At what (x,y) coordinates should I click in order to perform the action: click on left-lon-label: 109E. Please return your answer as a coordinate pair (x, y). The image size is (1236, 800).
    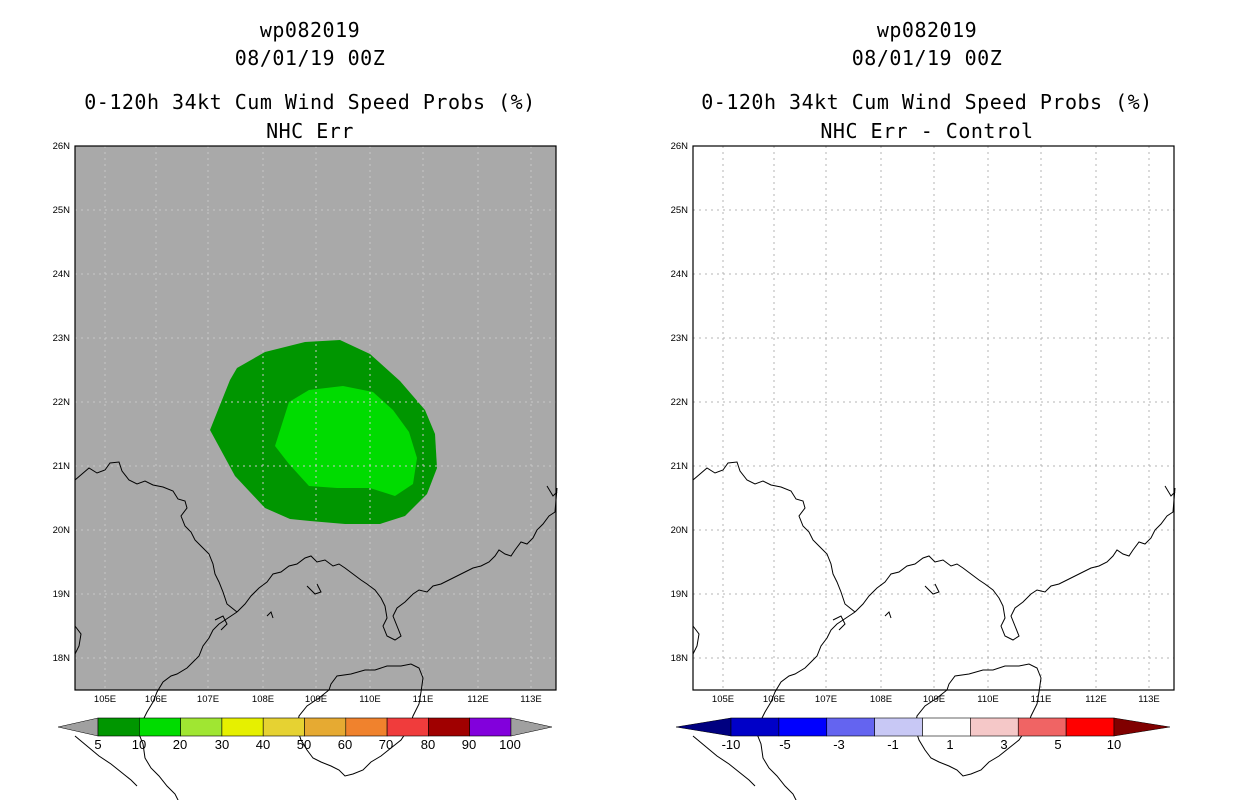
    Looking at the image, I should click on (316, 699).